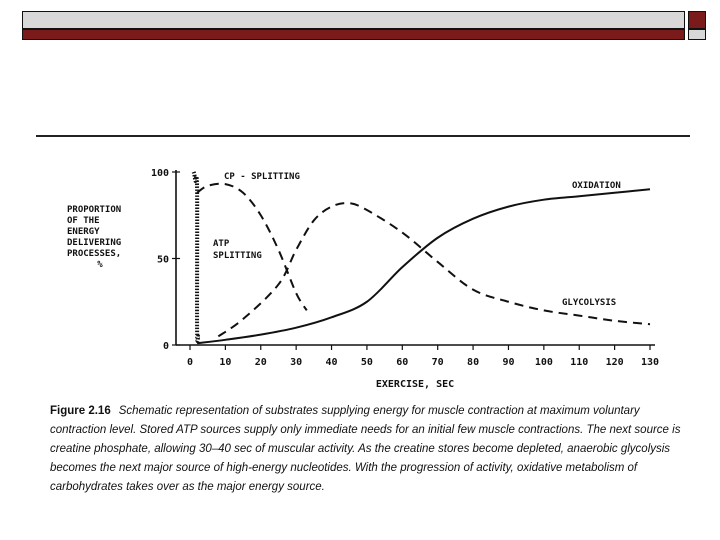 The height and width of the screenshot is (540, 720). What do you see at coordinates (261, 362) in the screenshot?
I see `x-tick-label: 20` at bounding box center [261, 362].